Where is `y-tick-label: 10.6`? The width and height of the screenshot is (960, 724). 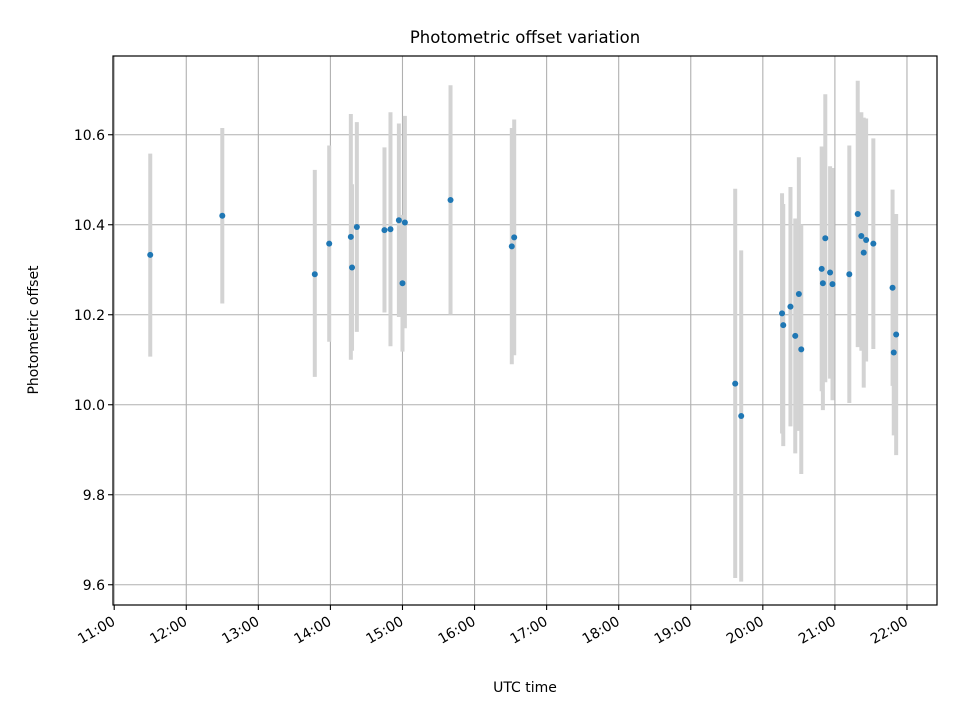 y-tick-label: 10.6 is located at coordinates (89, 136).